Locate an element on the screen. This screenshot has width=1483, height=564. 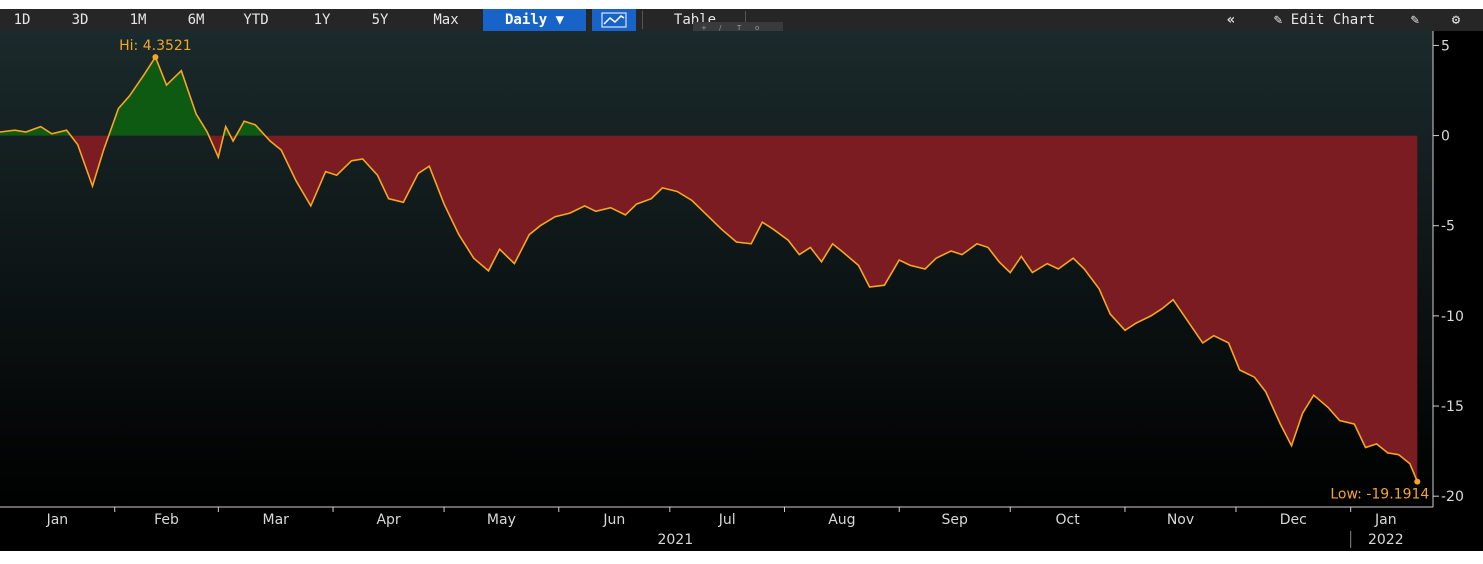
x-year-label: 2021 is located at coordinates (675, 540).